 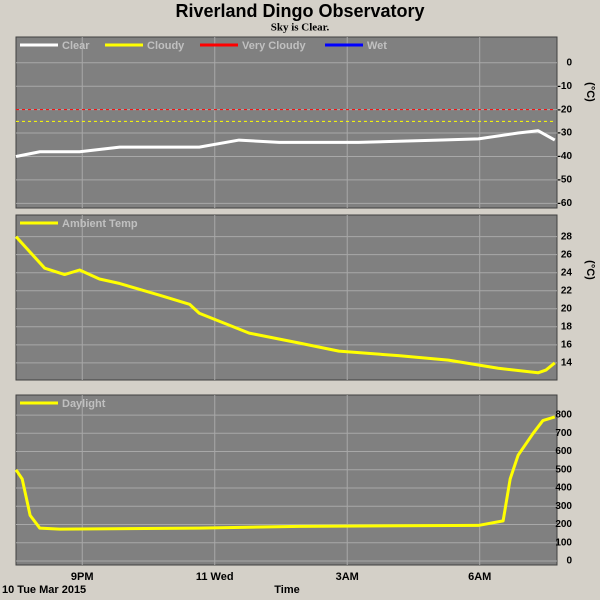 What do you see at coordinates (567, 254) in the screenshot?
I see `y-tick-label: 26` at bounding box center [567, 254].